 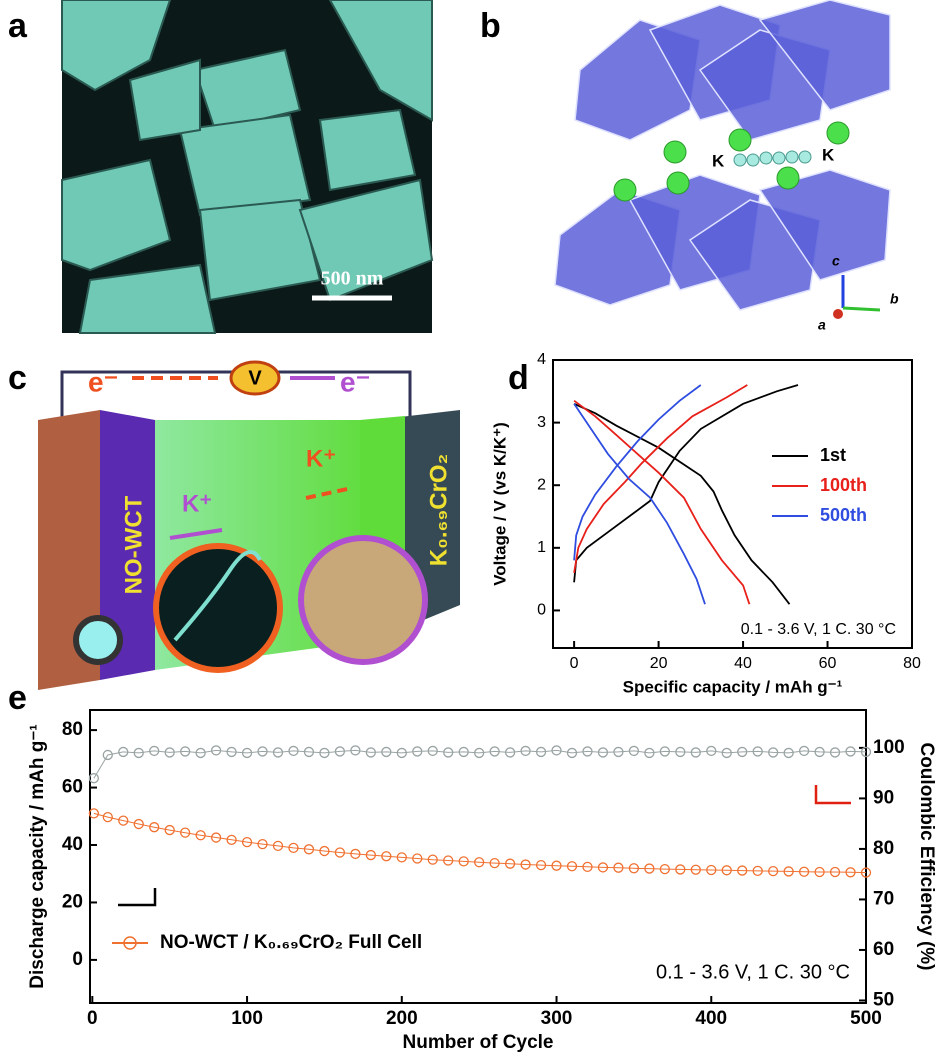 I want to click on y-axis-label: Voltage / V (vs K/K⁺), so click(x=499, y=504).